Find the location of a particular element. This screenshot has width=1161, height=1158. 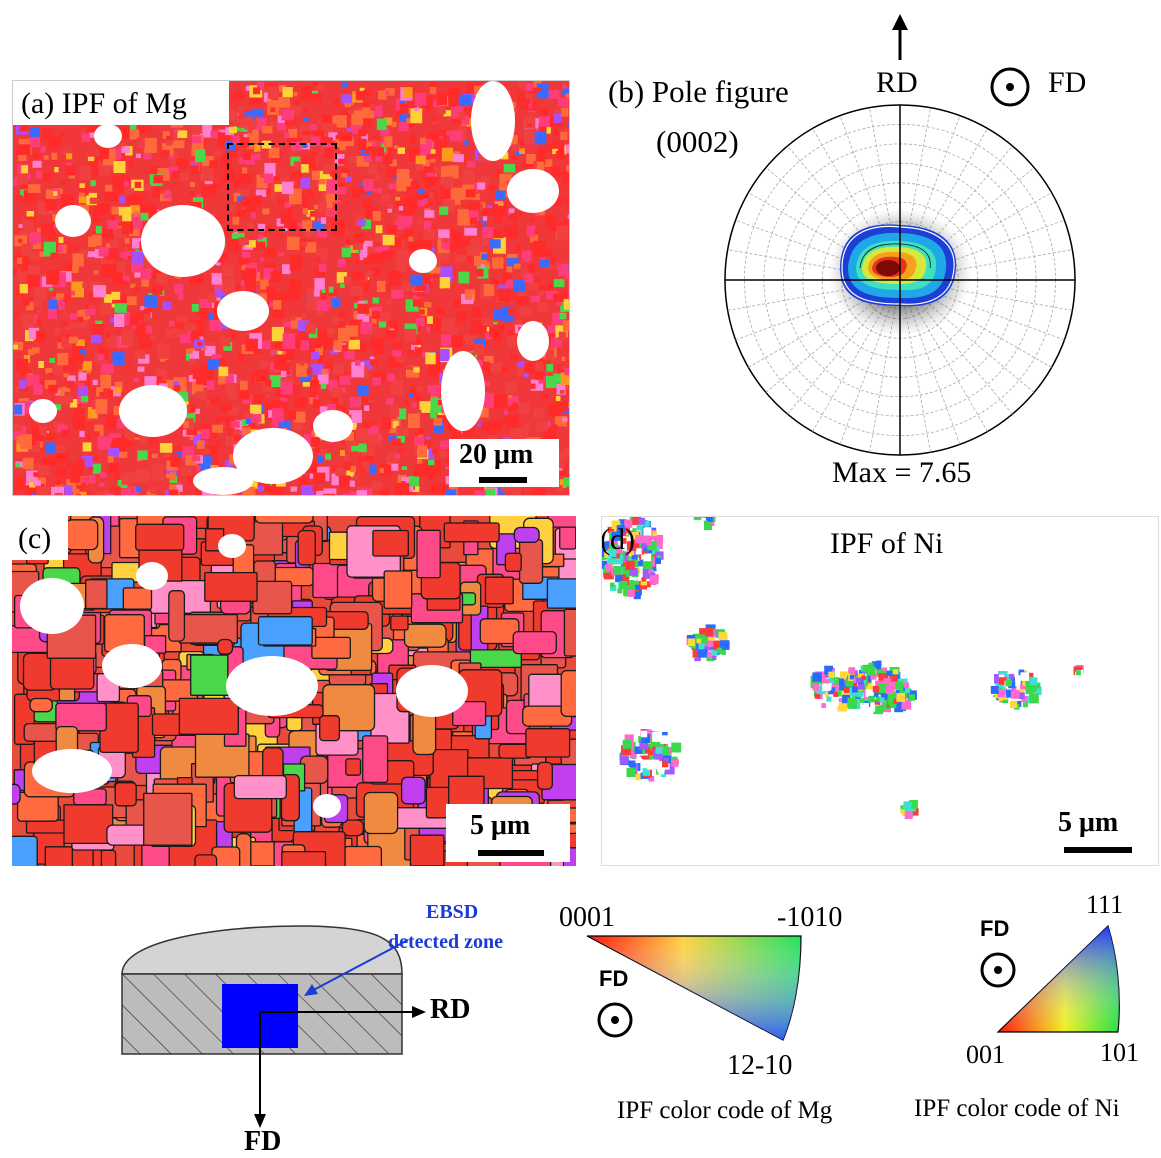

zone-label-line2: detected zone is located at coordinates (445, 942).